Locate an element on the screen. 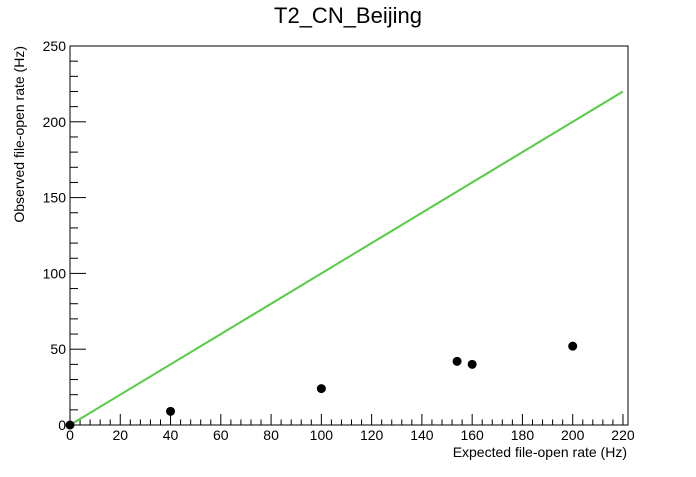 The width and height of the screenshot is (696, 477). chart-title: T2_CN_Beijing is located at coordinates (348, 15).